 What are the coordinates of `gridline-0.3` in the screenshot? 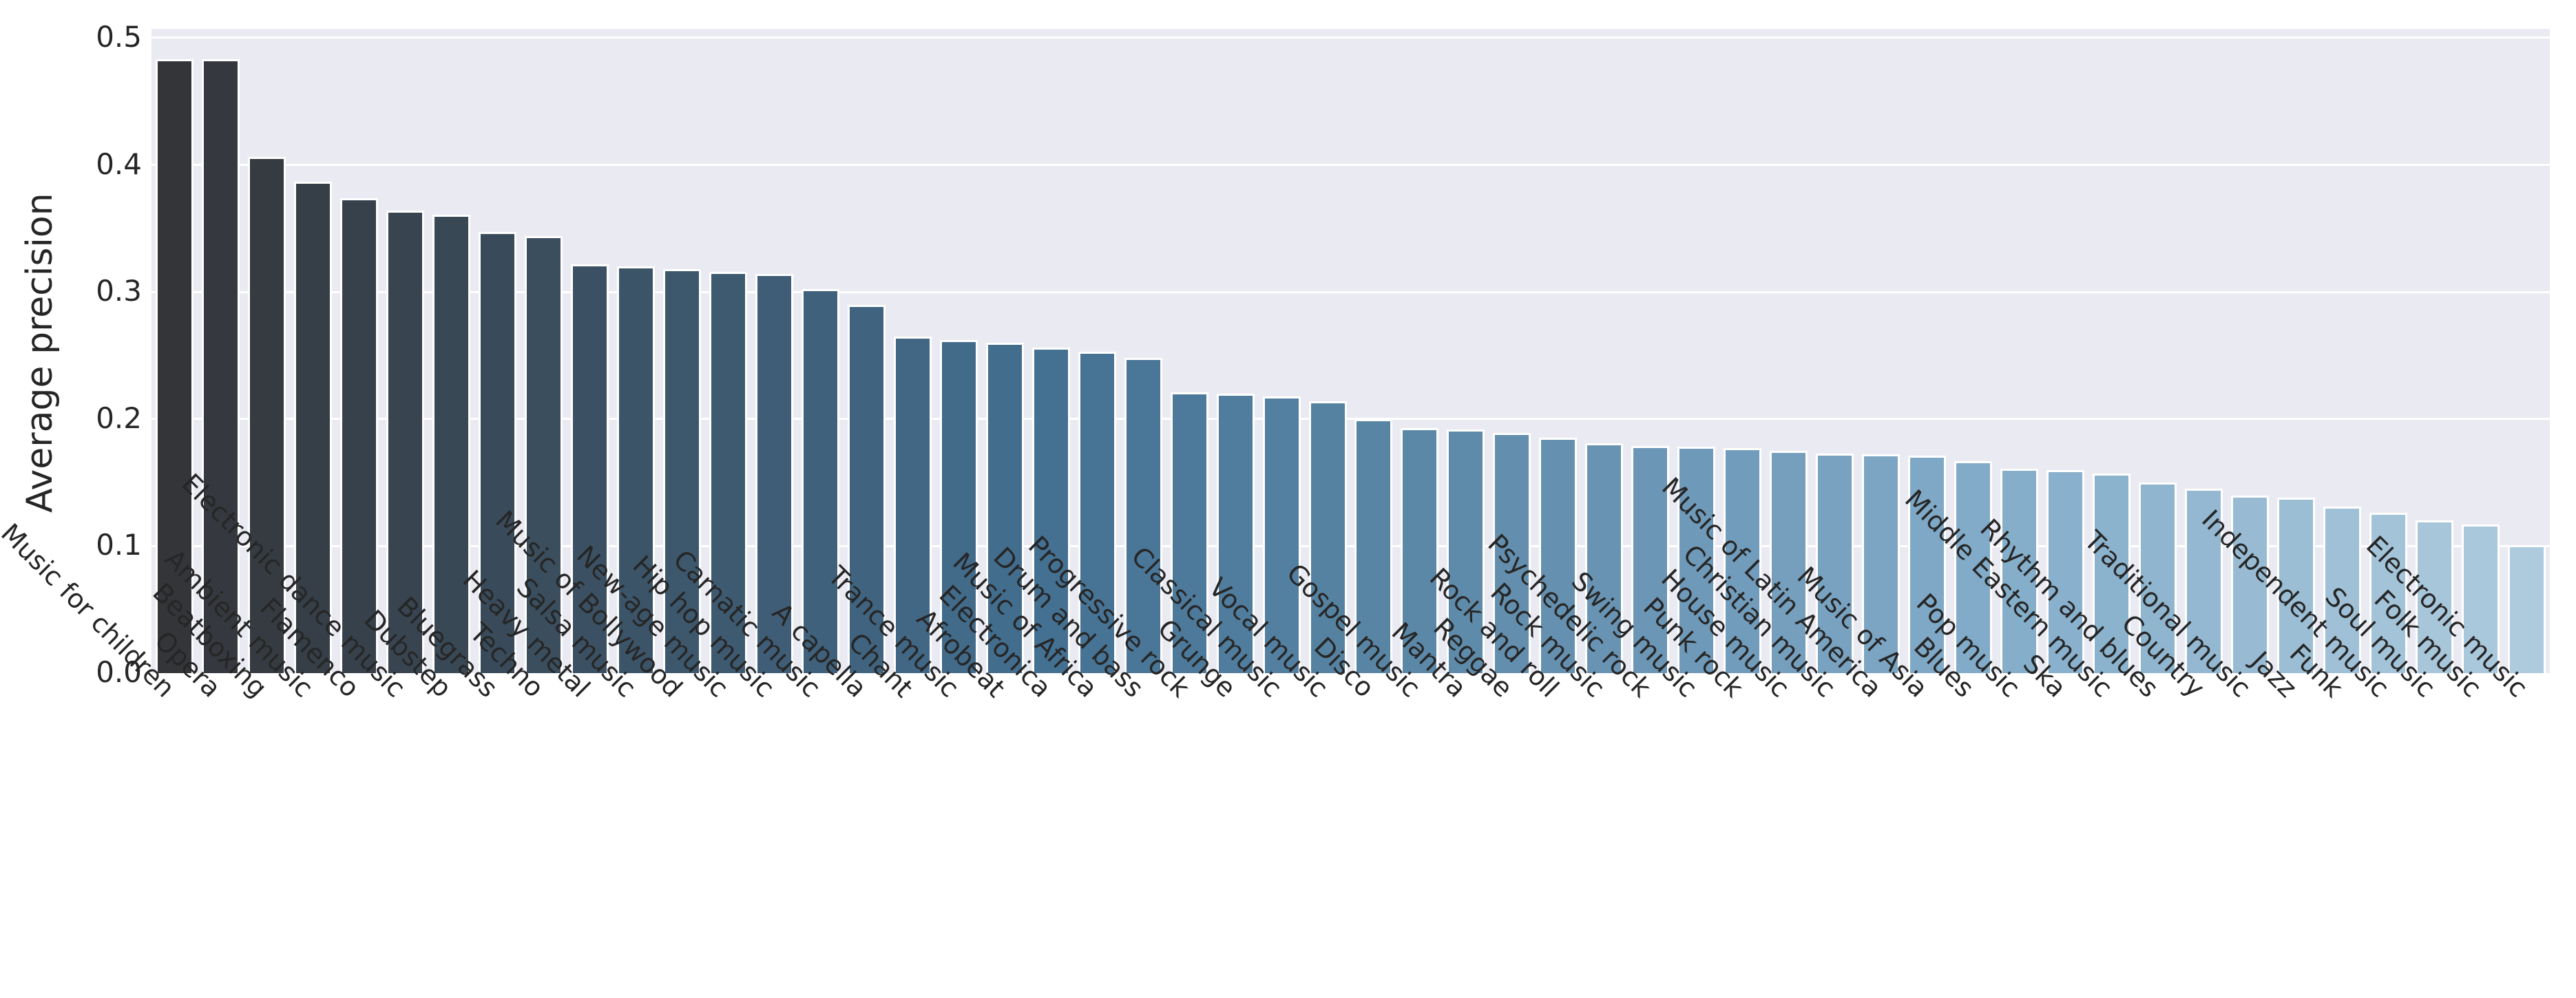 It's located at (1350, 292).